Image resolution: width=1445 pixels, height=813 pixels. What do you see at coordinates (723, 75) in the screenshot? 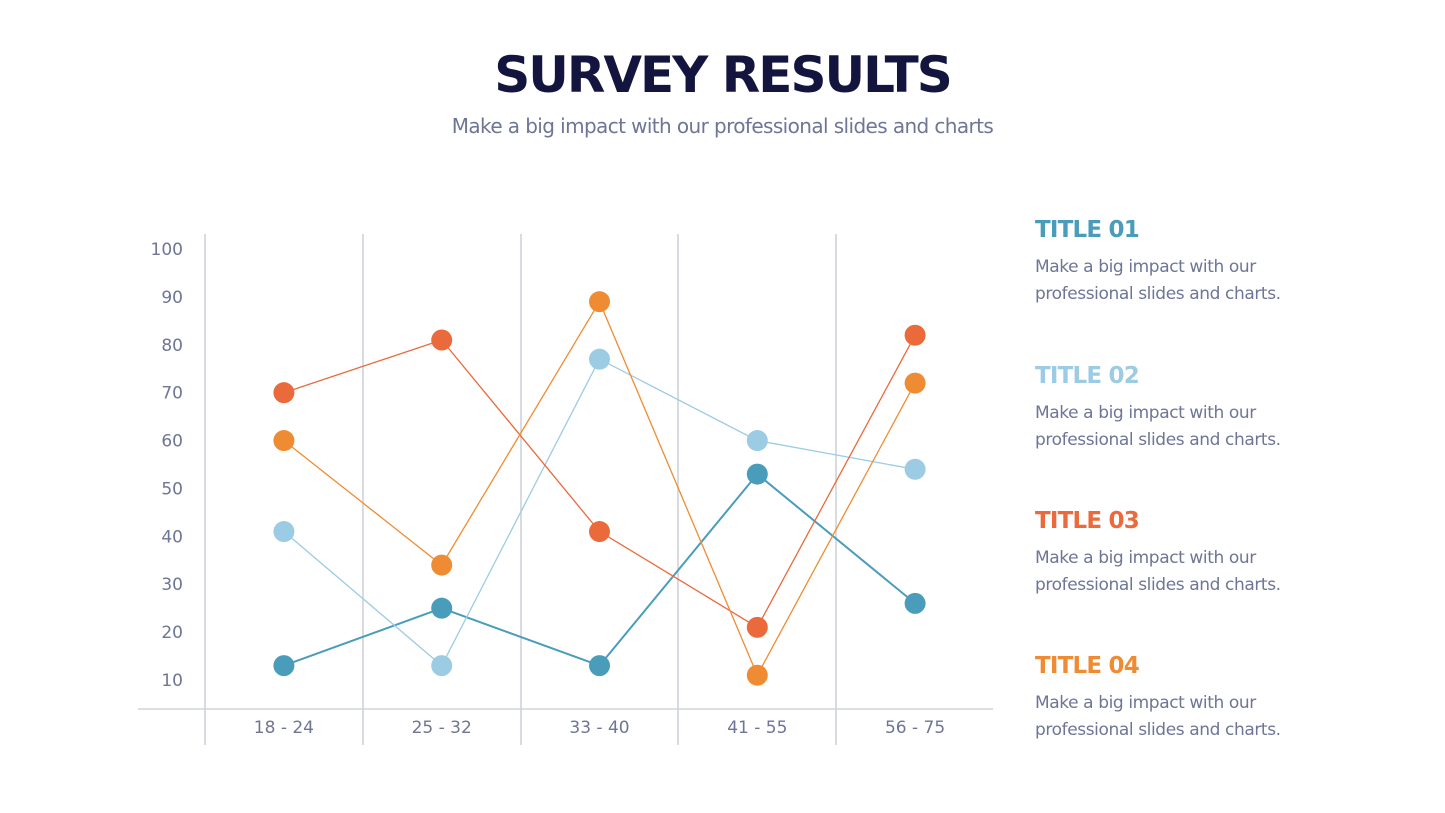
I see `page-title: SURVEY RESULTS` at bounding box center [723, 75].